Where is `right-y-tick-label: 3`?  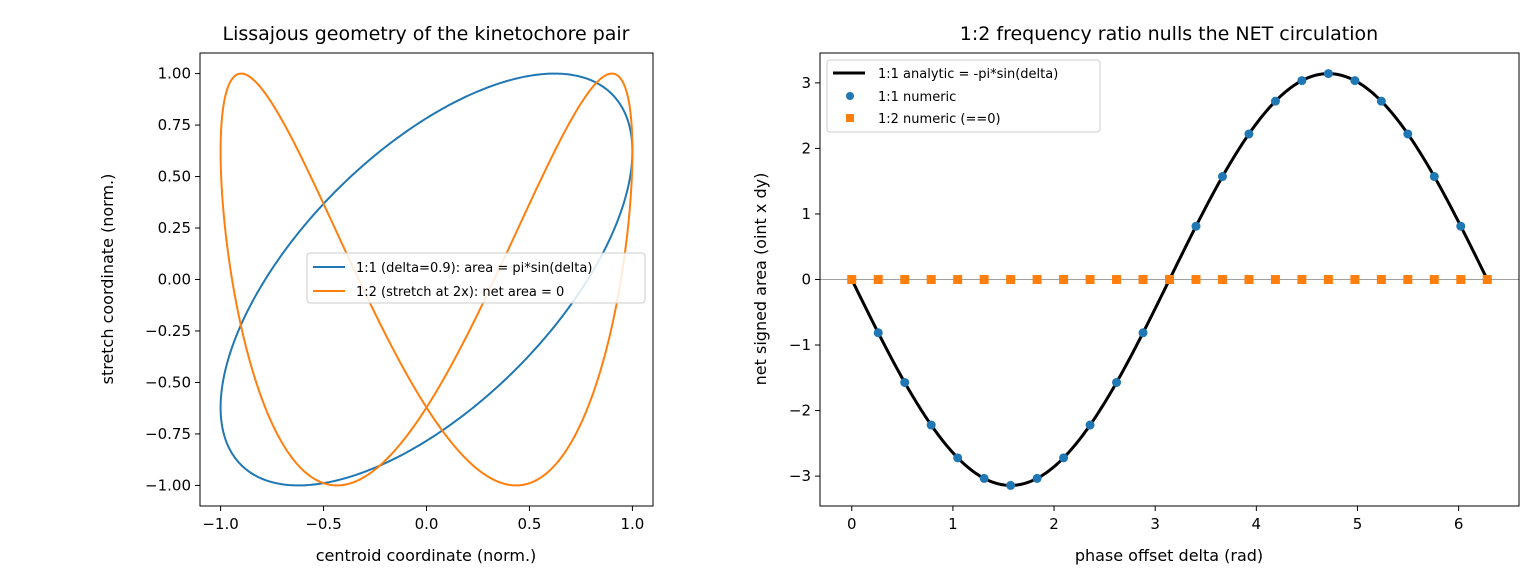
right-y-tick-label: 3 is located at coordinates (806, 83).